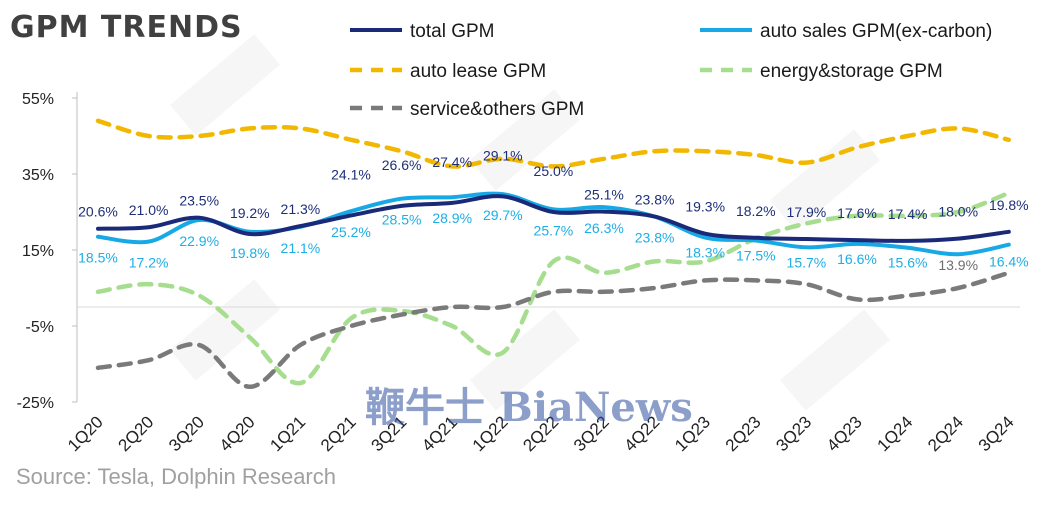  I want to click on data-label-total-gpm: 20.6%, so click(98, 212).